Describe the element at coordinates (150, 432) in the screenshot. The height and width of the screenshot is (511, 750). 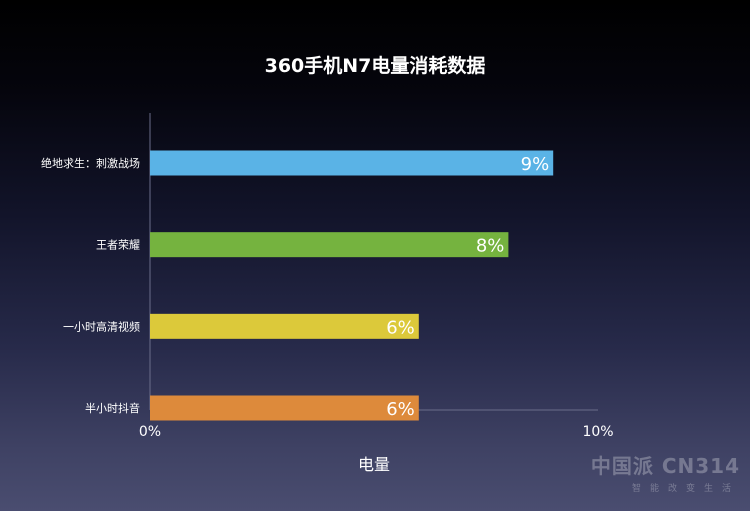
I see `x-tick-label-0: 0%` at that location.